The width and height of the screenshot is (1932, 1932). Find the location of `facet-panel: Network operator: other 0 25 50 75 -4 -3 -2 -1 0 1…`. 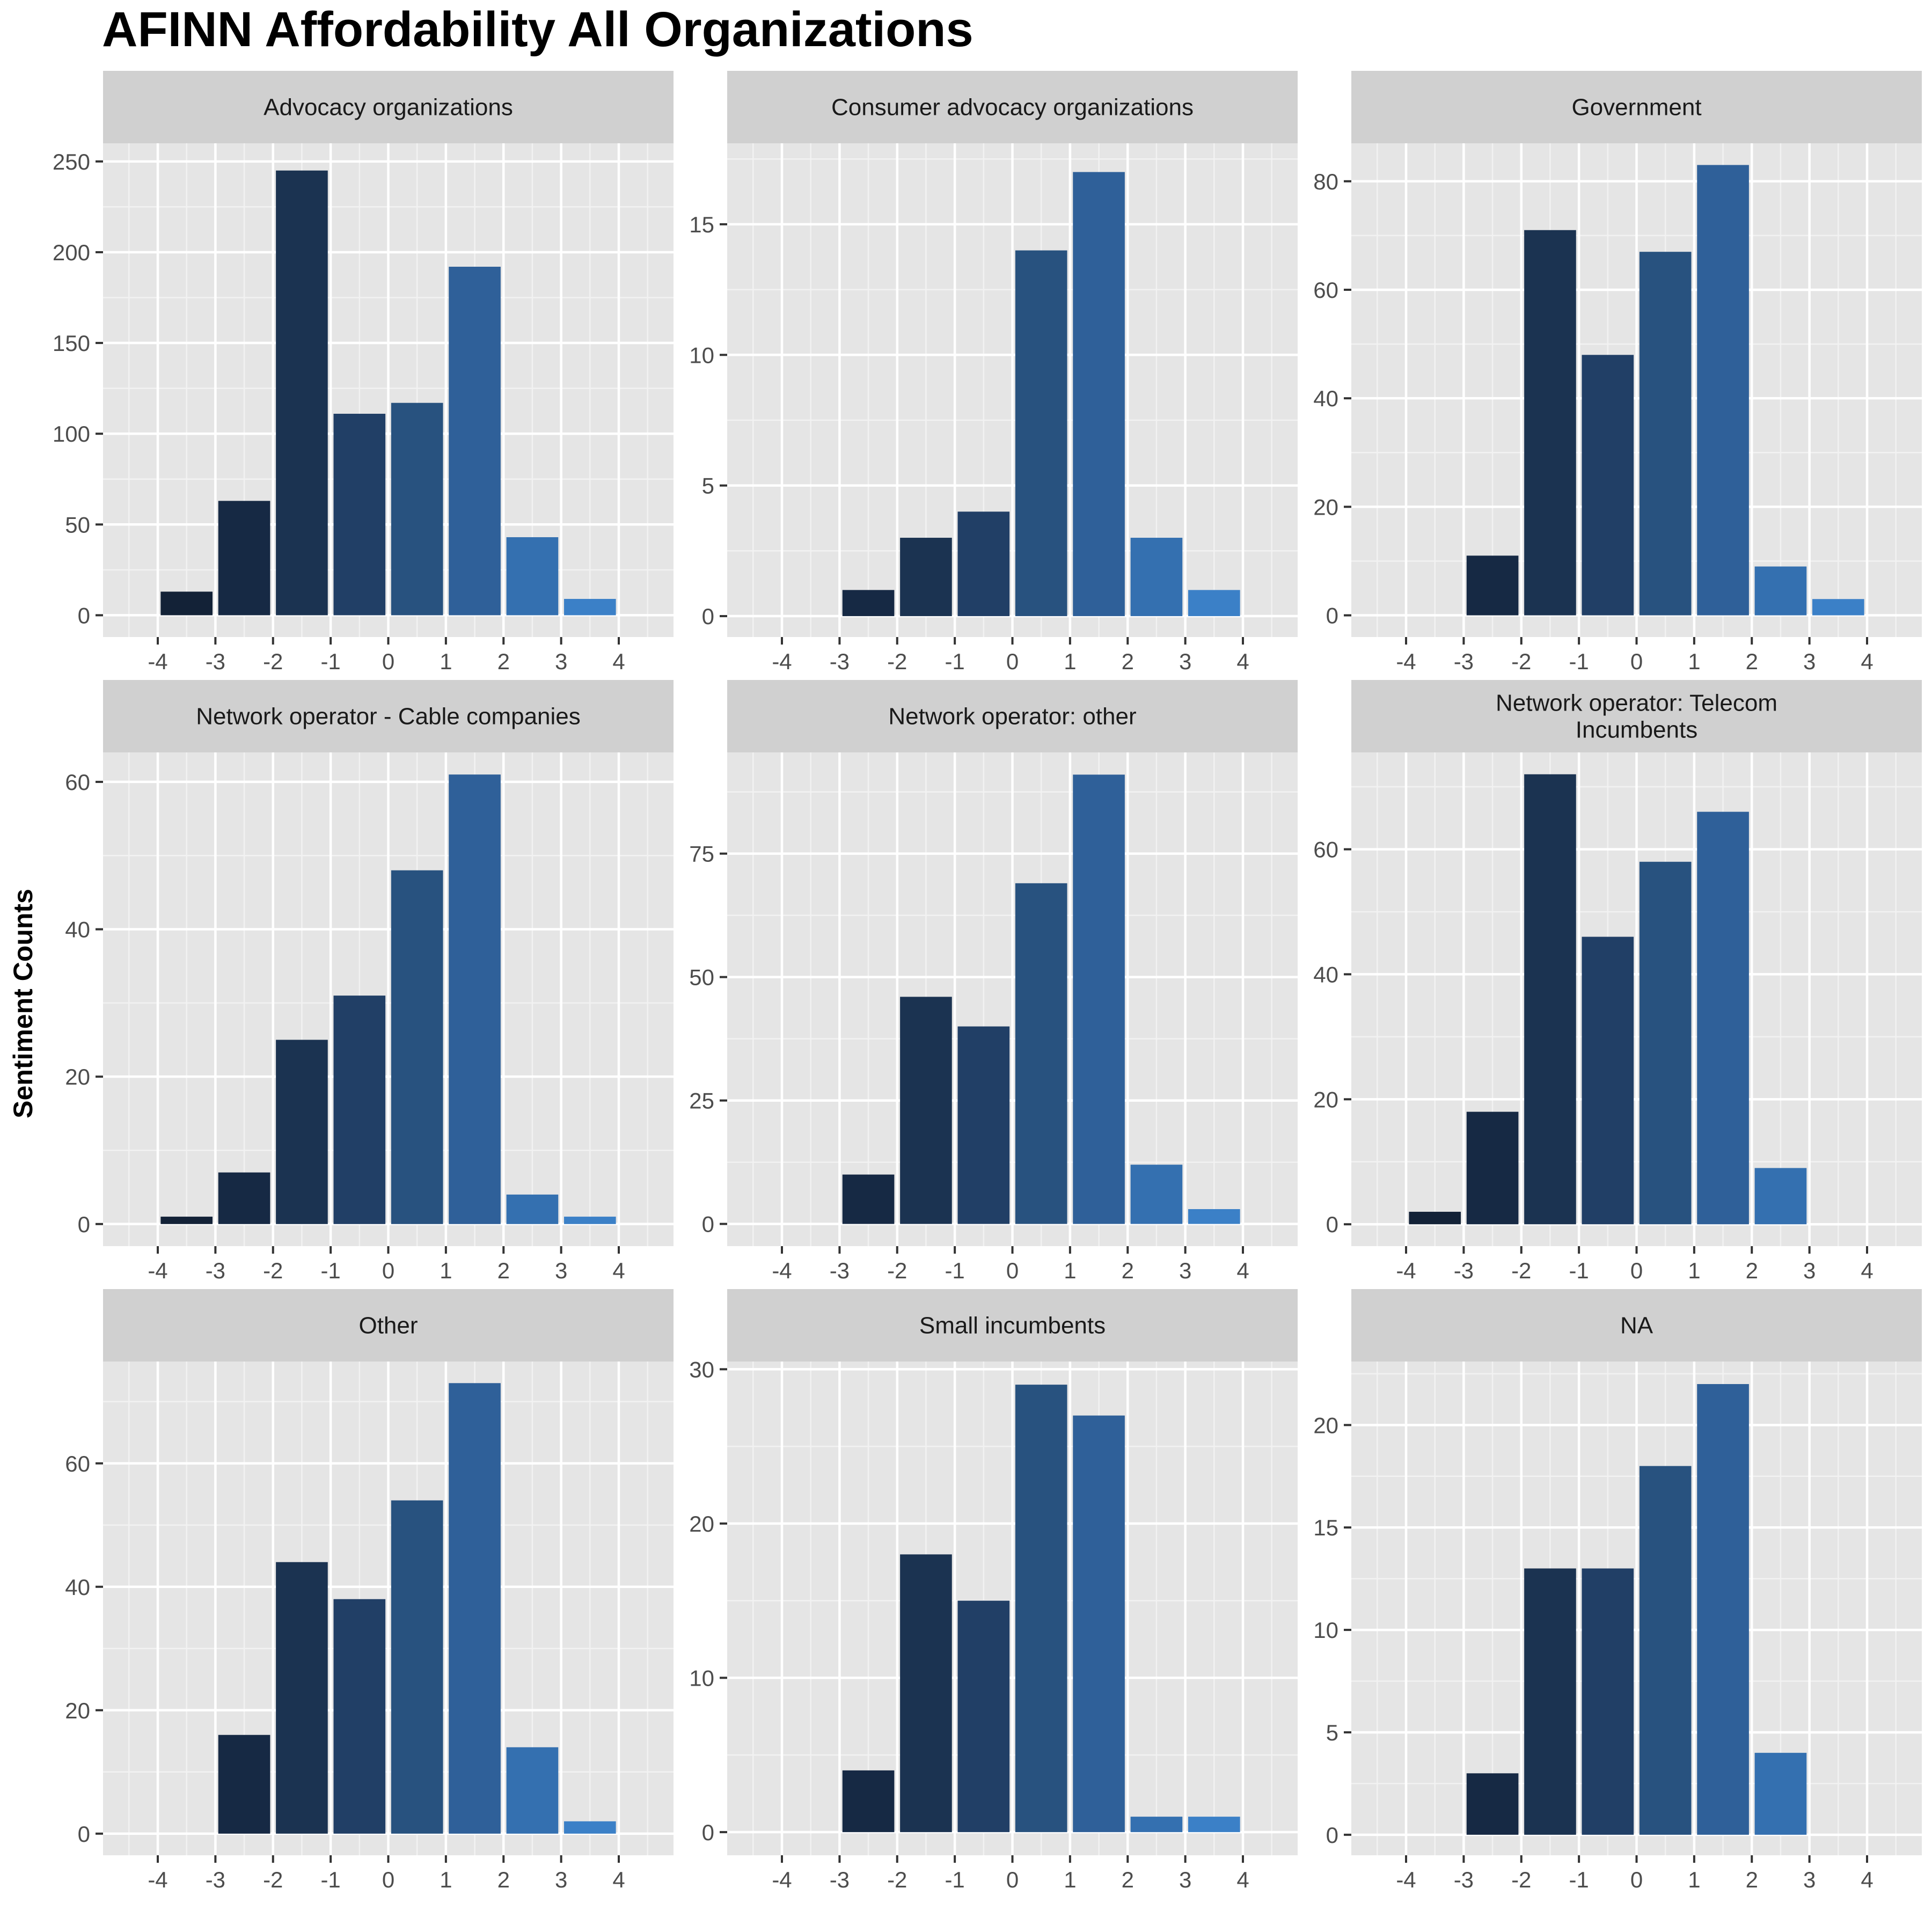

facet-panel: Network operator: other 0 25 50 75 -4 -3 -2 -1 0 1… is located at coordinates (993, 981).